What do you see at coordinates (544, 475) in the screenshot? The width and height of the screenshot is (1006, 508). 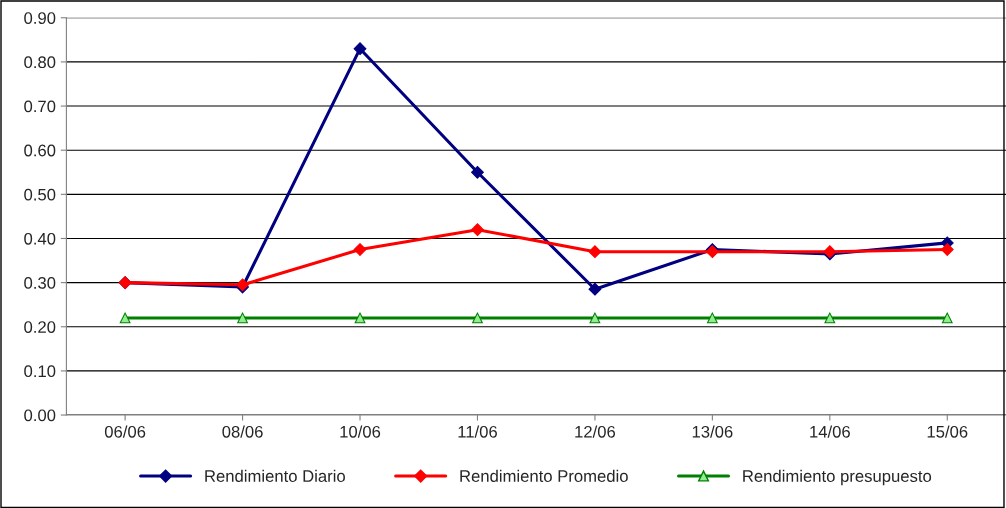 I see `legend-label: Rendimiento Promedio` at bounding box center [544, 475].